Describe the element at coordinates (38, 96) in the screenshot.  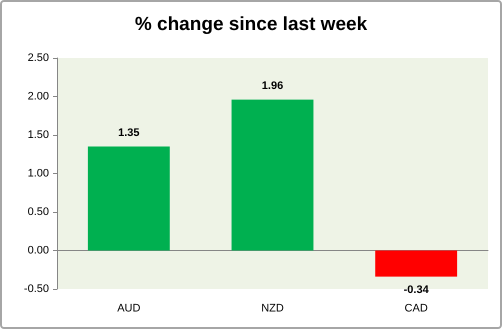
I see `y-tick-label: 2.00` at that location.